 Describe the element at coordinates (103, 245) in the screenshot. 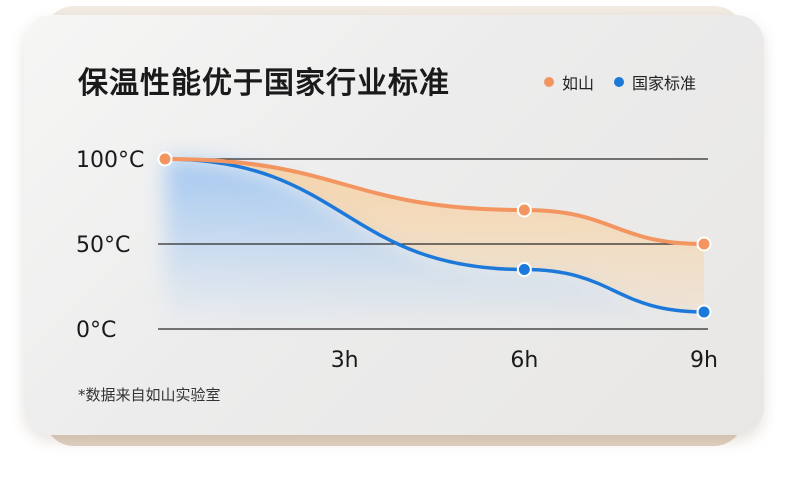

I see `y-tick-label-50: 50°C` at that location.